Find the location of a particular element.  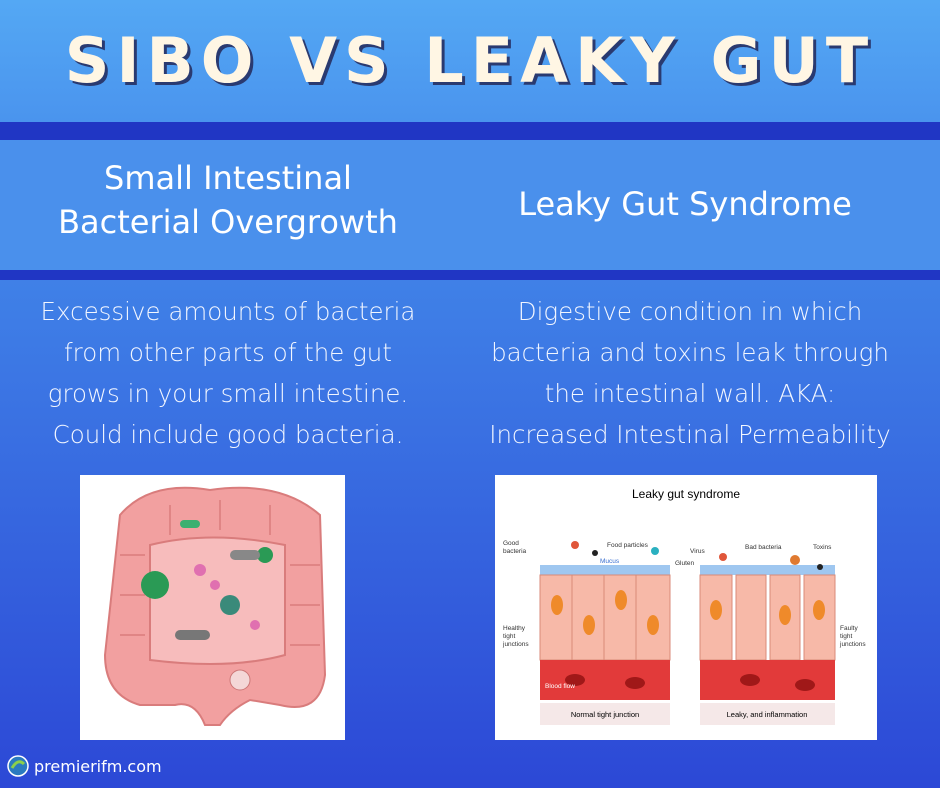

footer: premierifm.com is located at coordinates (84, 766).